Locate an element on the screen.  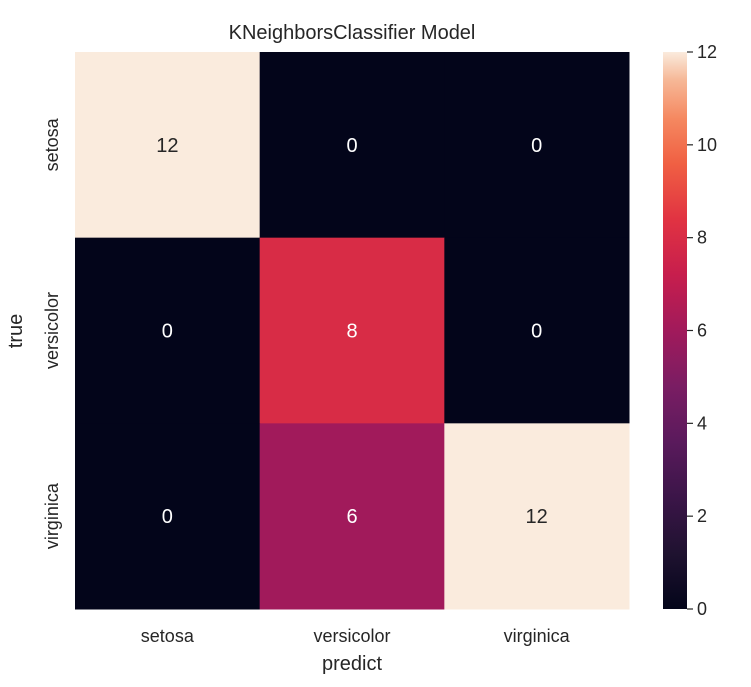
chart-title: KNeighborsClassifier Model is located at coordinates (352, 33).